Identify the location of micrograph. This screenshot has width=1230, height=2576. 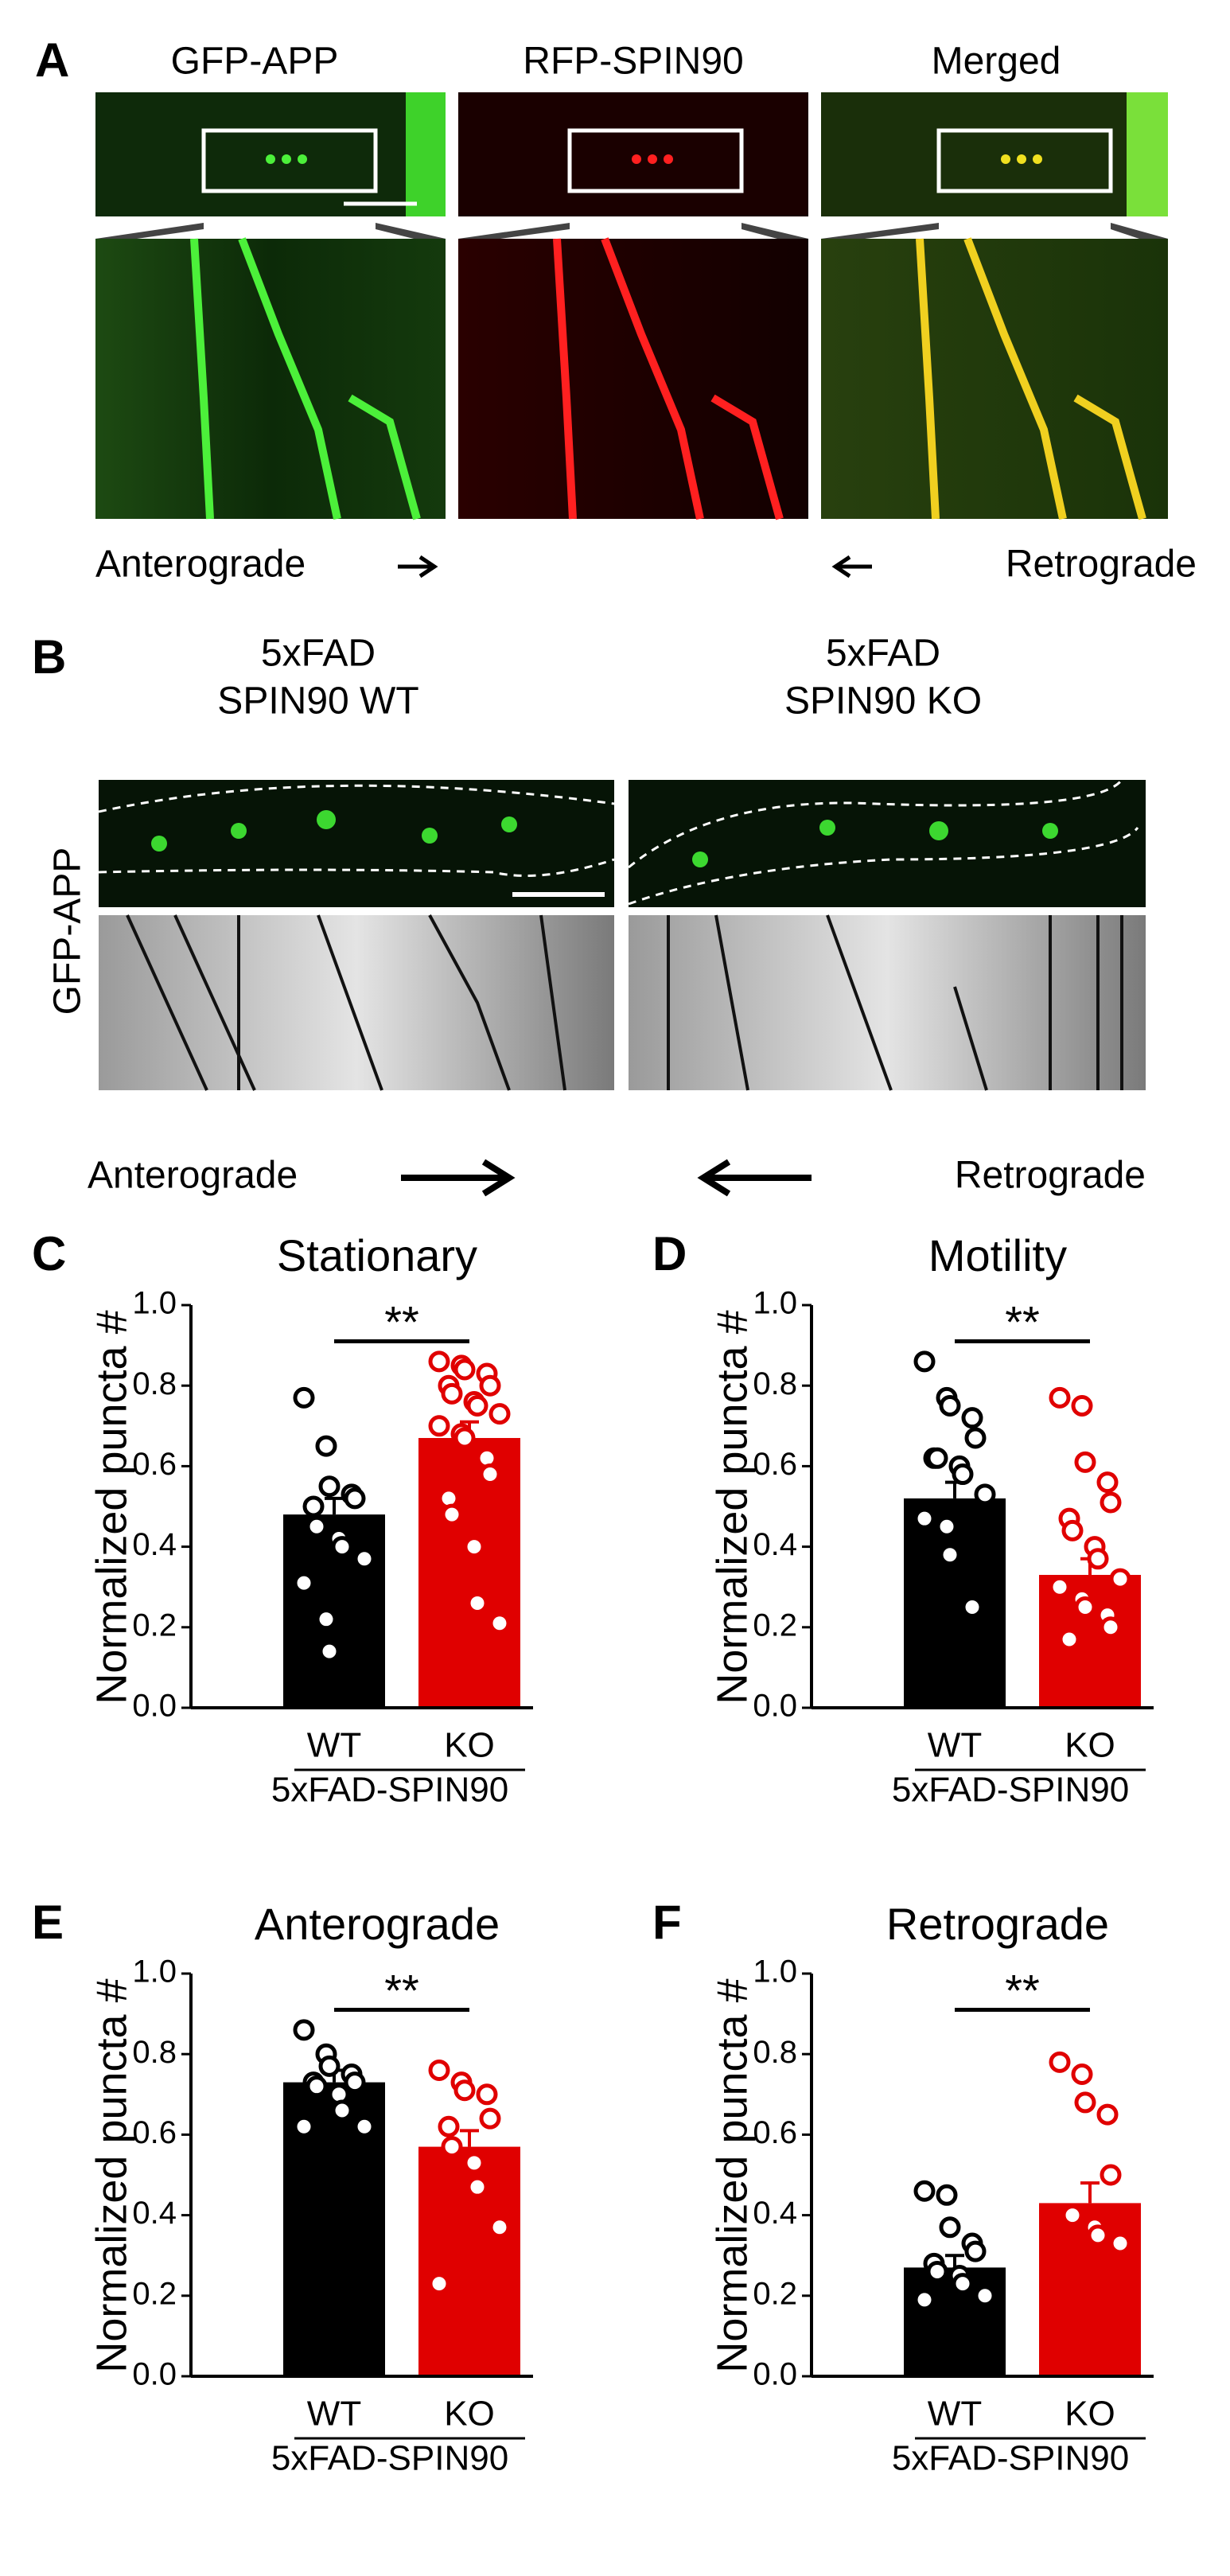
(633, 154).